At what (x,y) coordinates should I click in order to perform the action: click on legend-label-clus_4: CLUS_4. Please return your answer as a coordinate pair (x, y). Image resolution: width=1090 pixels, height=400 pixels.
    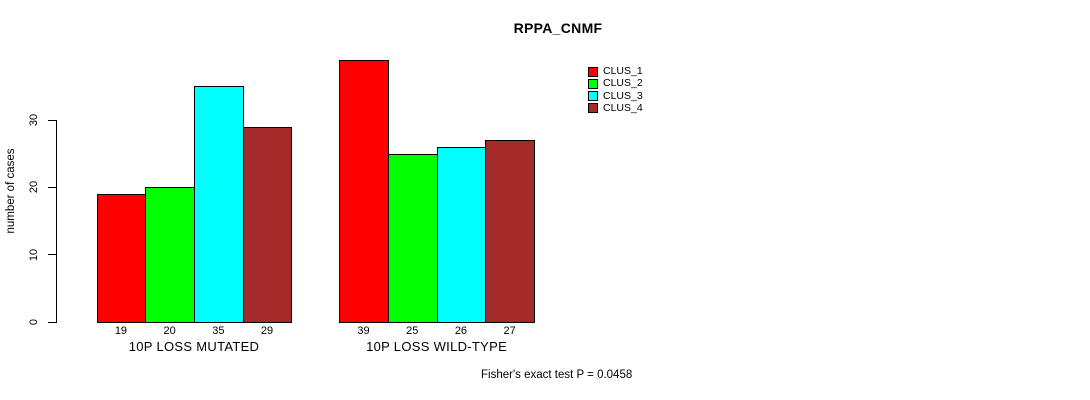
    Looking at the image, I should click on (623, 107).